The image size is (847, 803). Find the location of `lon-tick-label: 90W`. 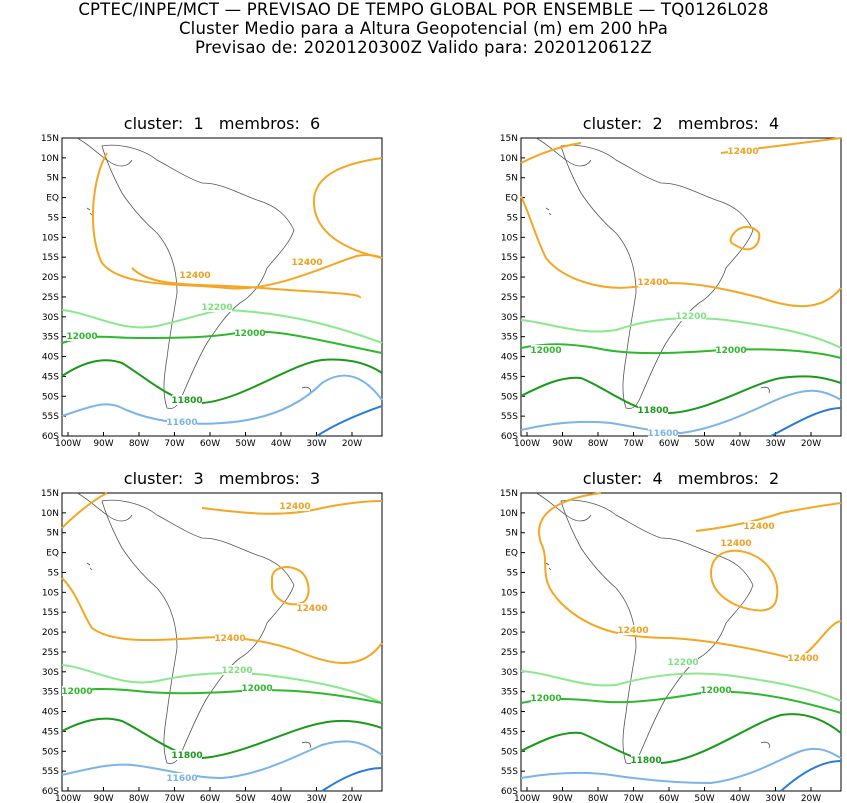

lon-tick-label: 90W is located at coordinates (562, 798).